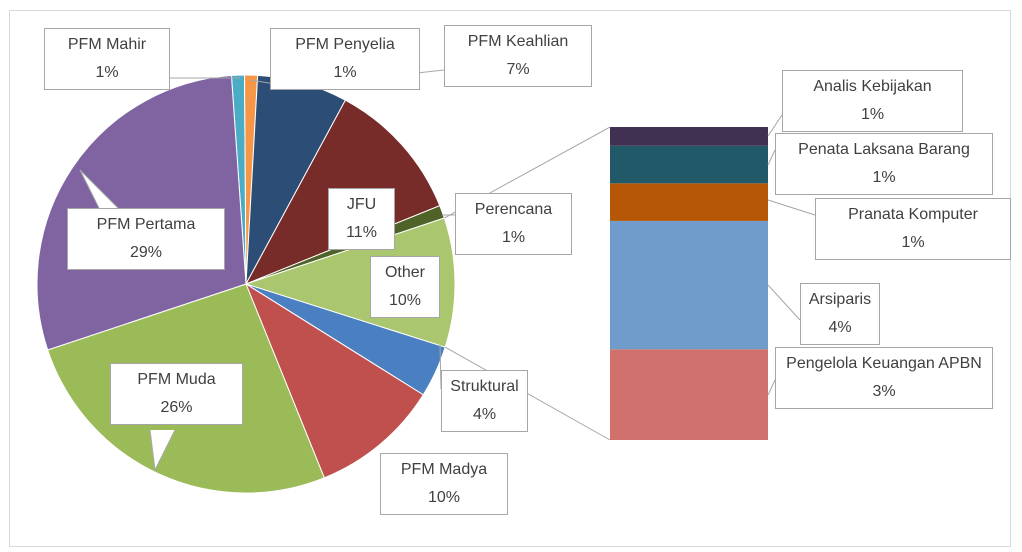 This screenshot has width=1022, height=552. Describe the element at coordinates (884, 149) in the screenshot. I see `label-name: Penata Laksana Barang` at that location.